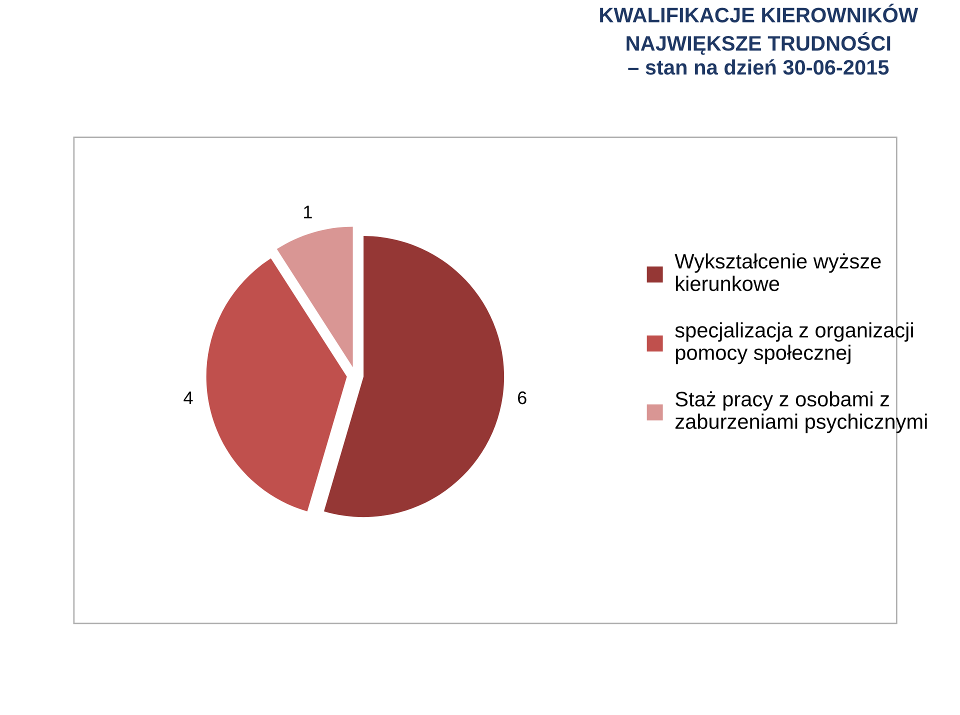 The height and width of the screenshot is (715, 960). What do you see at coordinates (794, 343) in the screenshot?
I see `legend-label: specjalizacja z organizacji pomocy społecznej` at bounding box center [794, 343].